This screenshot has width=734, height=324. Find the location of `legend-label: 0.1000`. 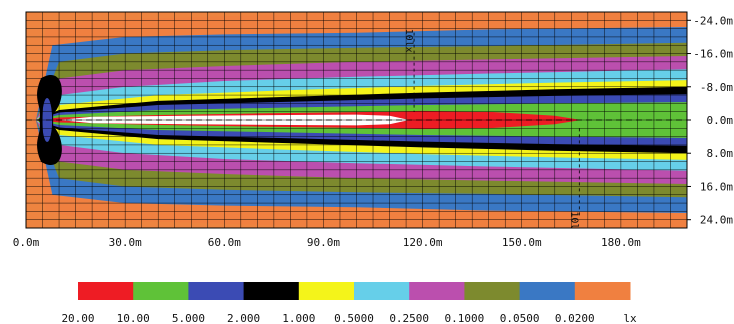

legend-label: 0.1000 is located at coordinates (465, 318).